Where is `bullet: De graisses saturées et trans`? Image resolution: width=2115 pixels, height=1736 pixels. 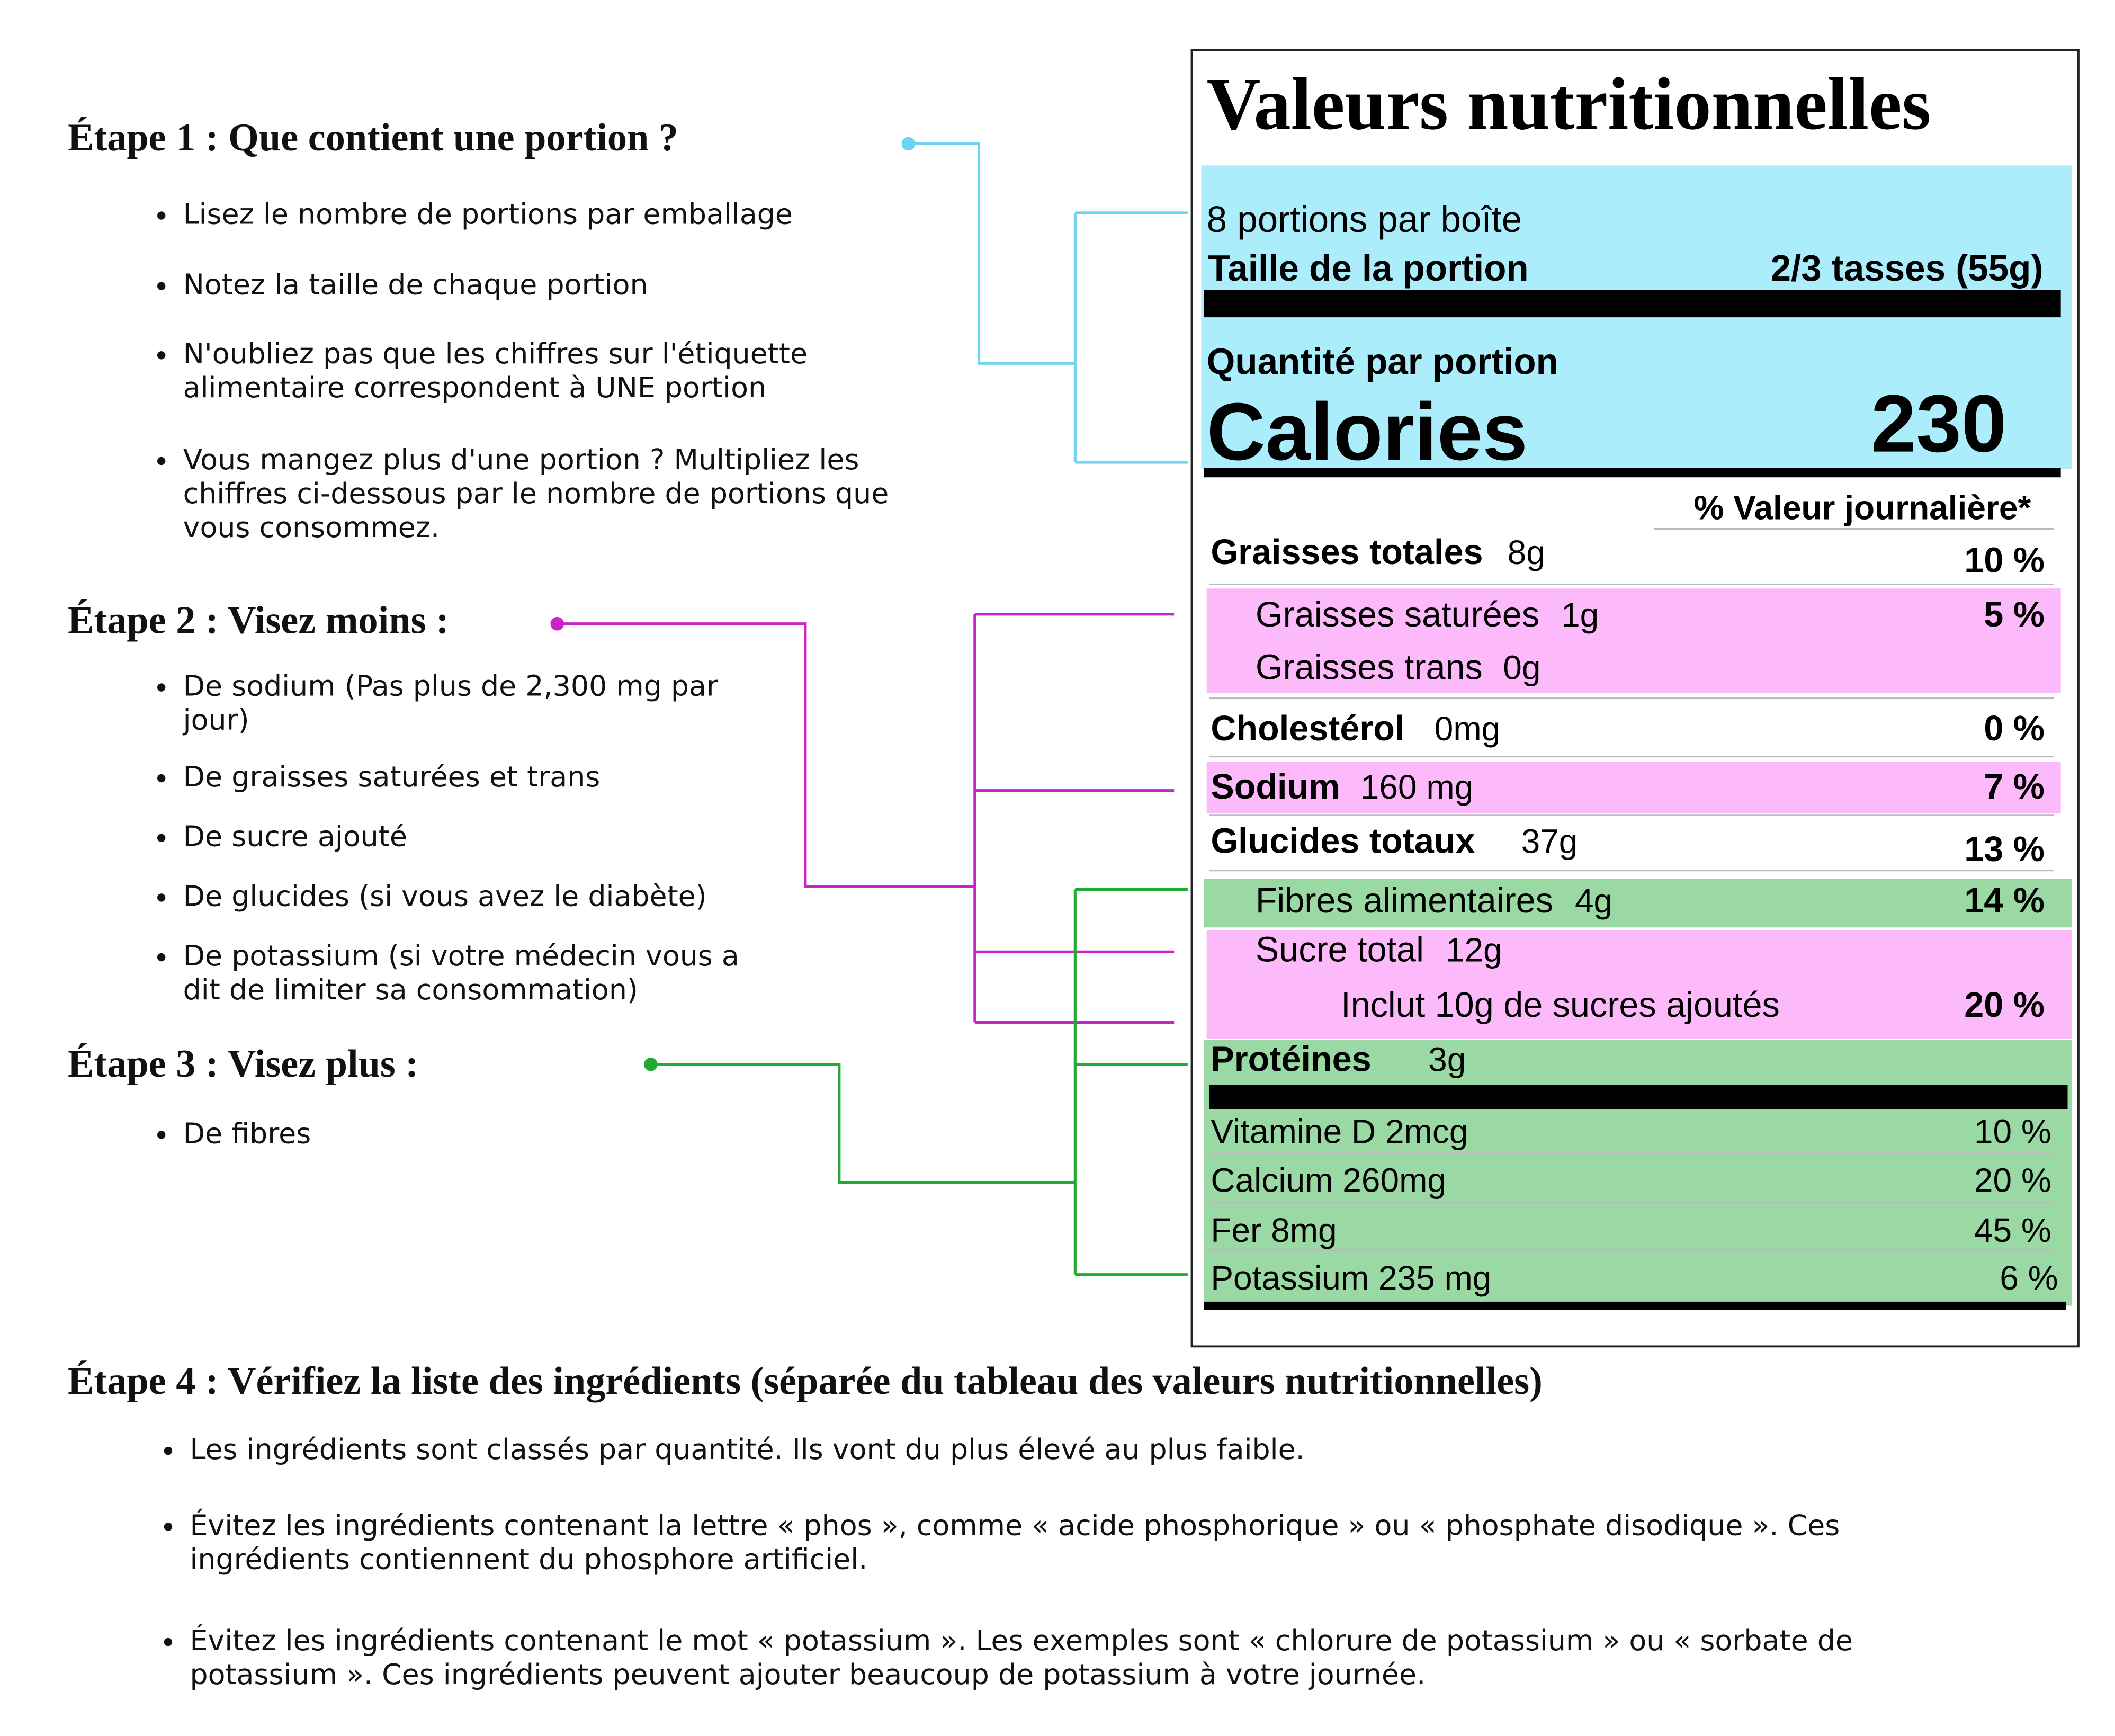
bullet: De graisses saturées et trans is located at coordinates (462, 777).